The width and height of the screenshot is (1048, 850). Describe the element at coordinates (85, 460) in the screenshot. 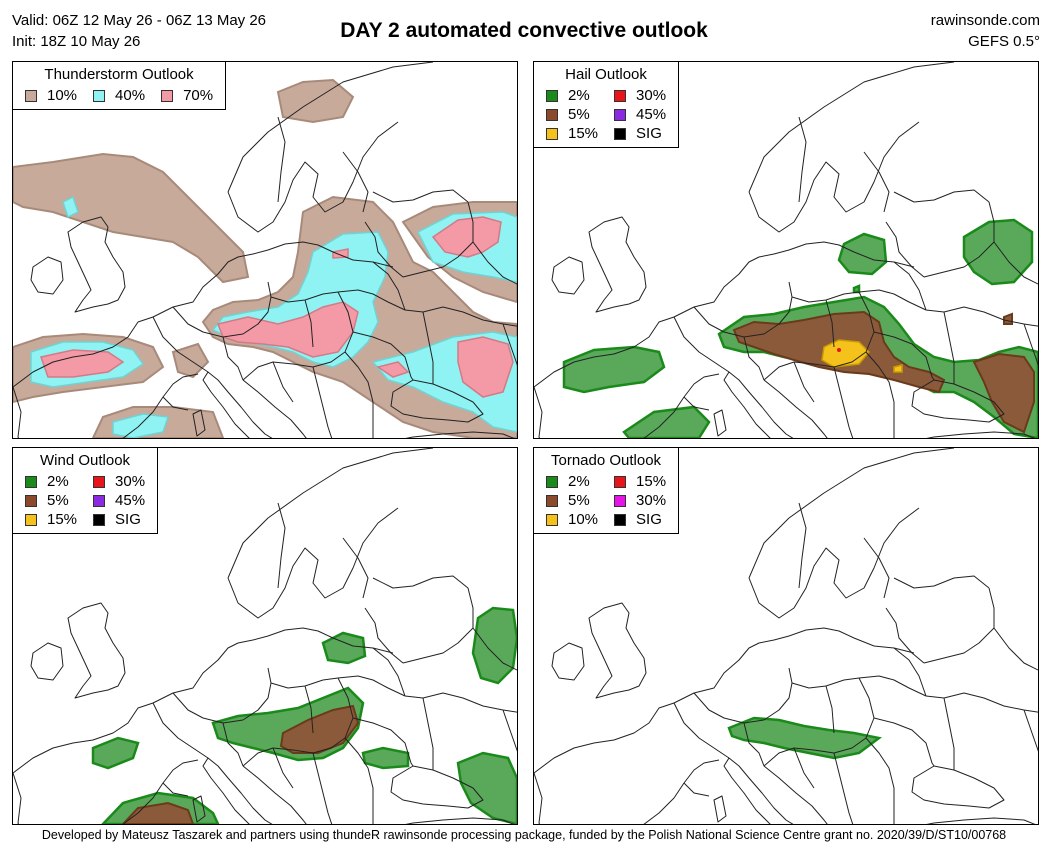

I see `legend-title: Wind Outlook` at that location.